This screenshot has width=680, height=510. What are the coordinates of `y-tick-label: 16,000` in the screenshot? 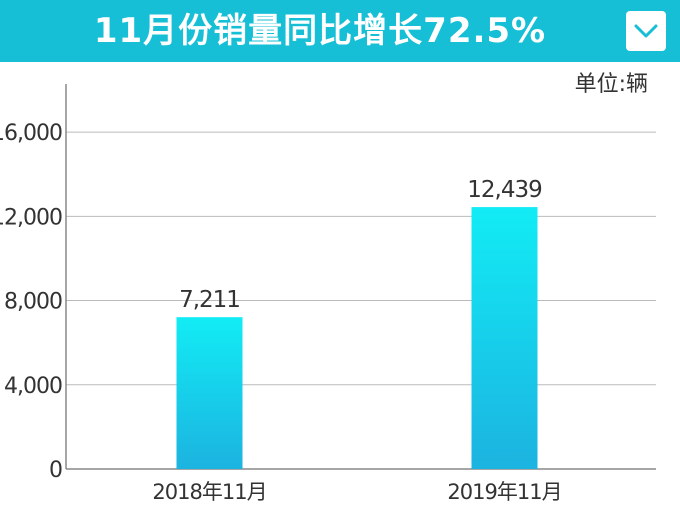 It's located at (31, 133).